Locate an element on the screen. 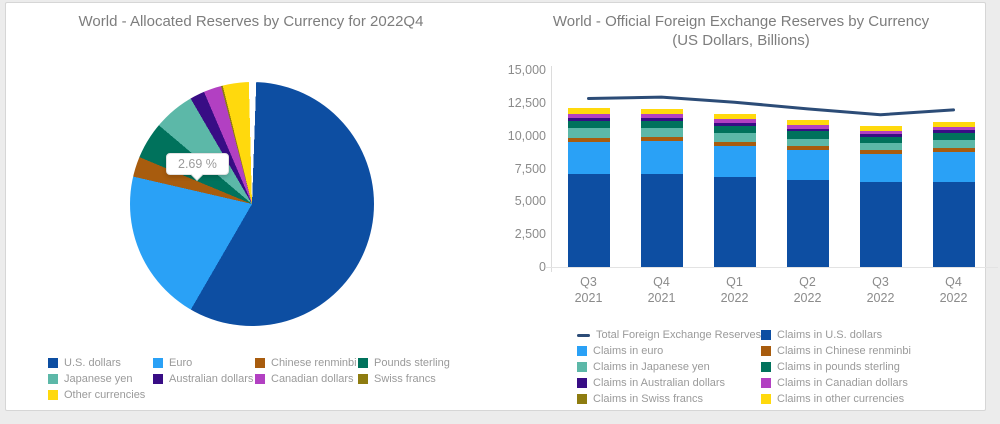  legend-item-claims-in-u-s-dollars: Claims in U.S. dollars is located at coordinates (836, 335).